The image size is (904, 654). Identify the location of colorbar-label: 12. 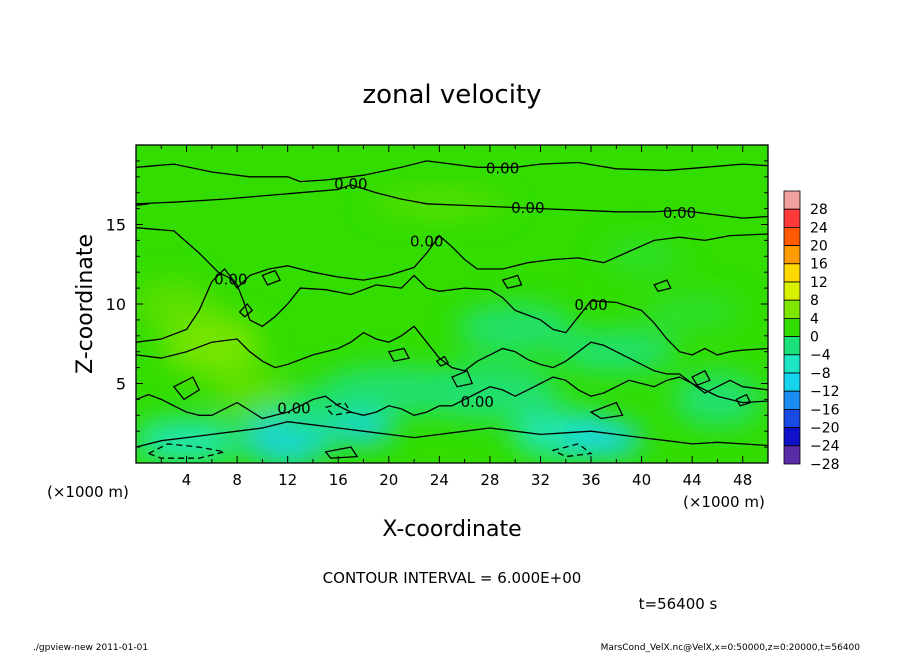
(819, 283).